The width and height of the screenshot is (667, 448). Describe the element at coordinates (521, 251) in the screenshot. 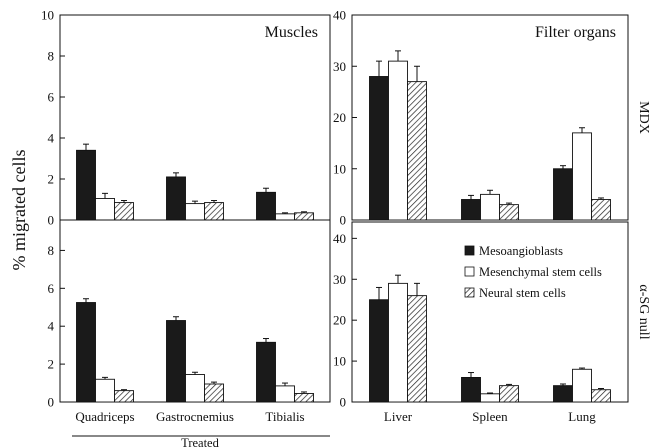

I see `legend-label-meso: Mesoangioblasts` at that location.